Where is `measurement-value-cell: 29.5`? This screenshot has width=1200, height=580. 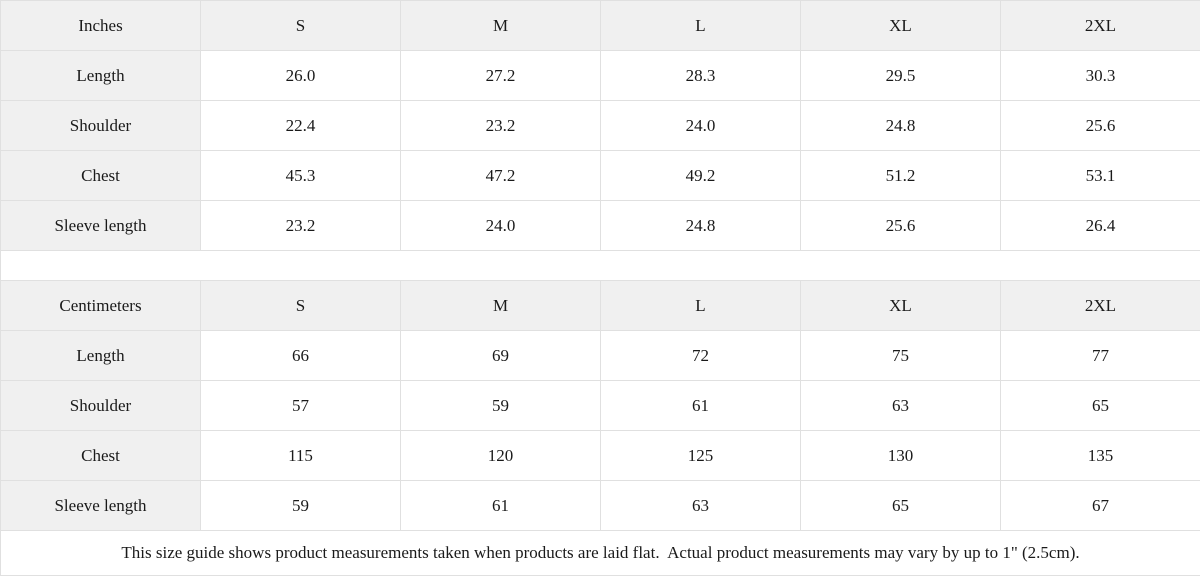 measurement-value-cell: 29.5 is located at coordinates (900, 75).